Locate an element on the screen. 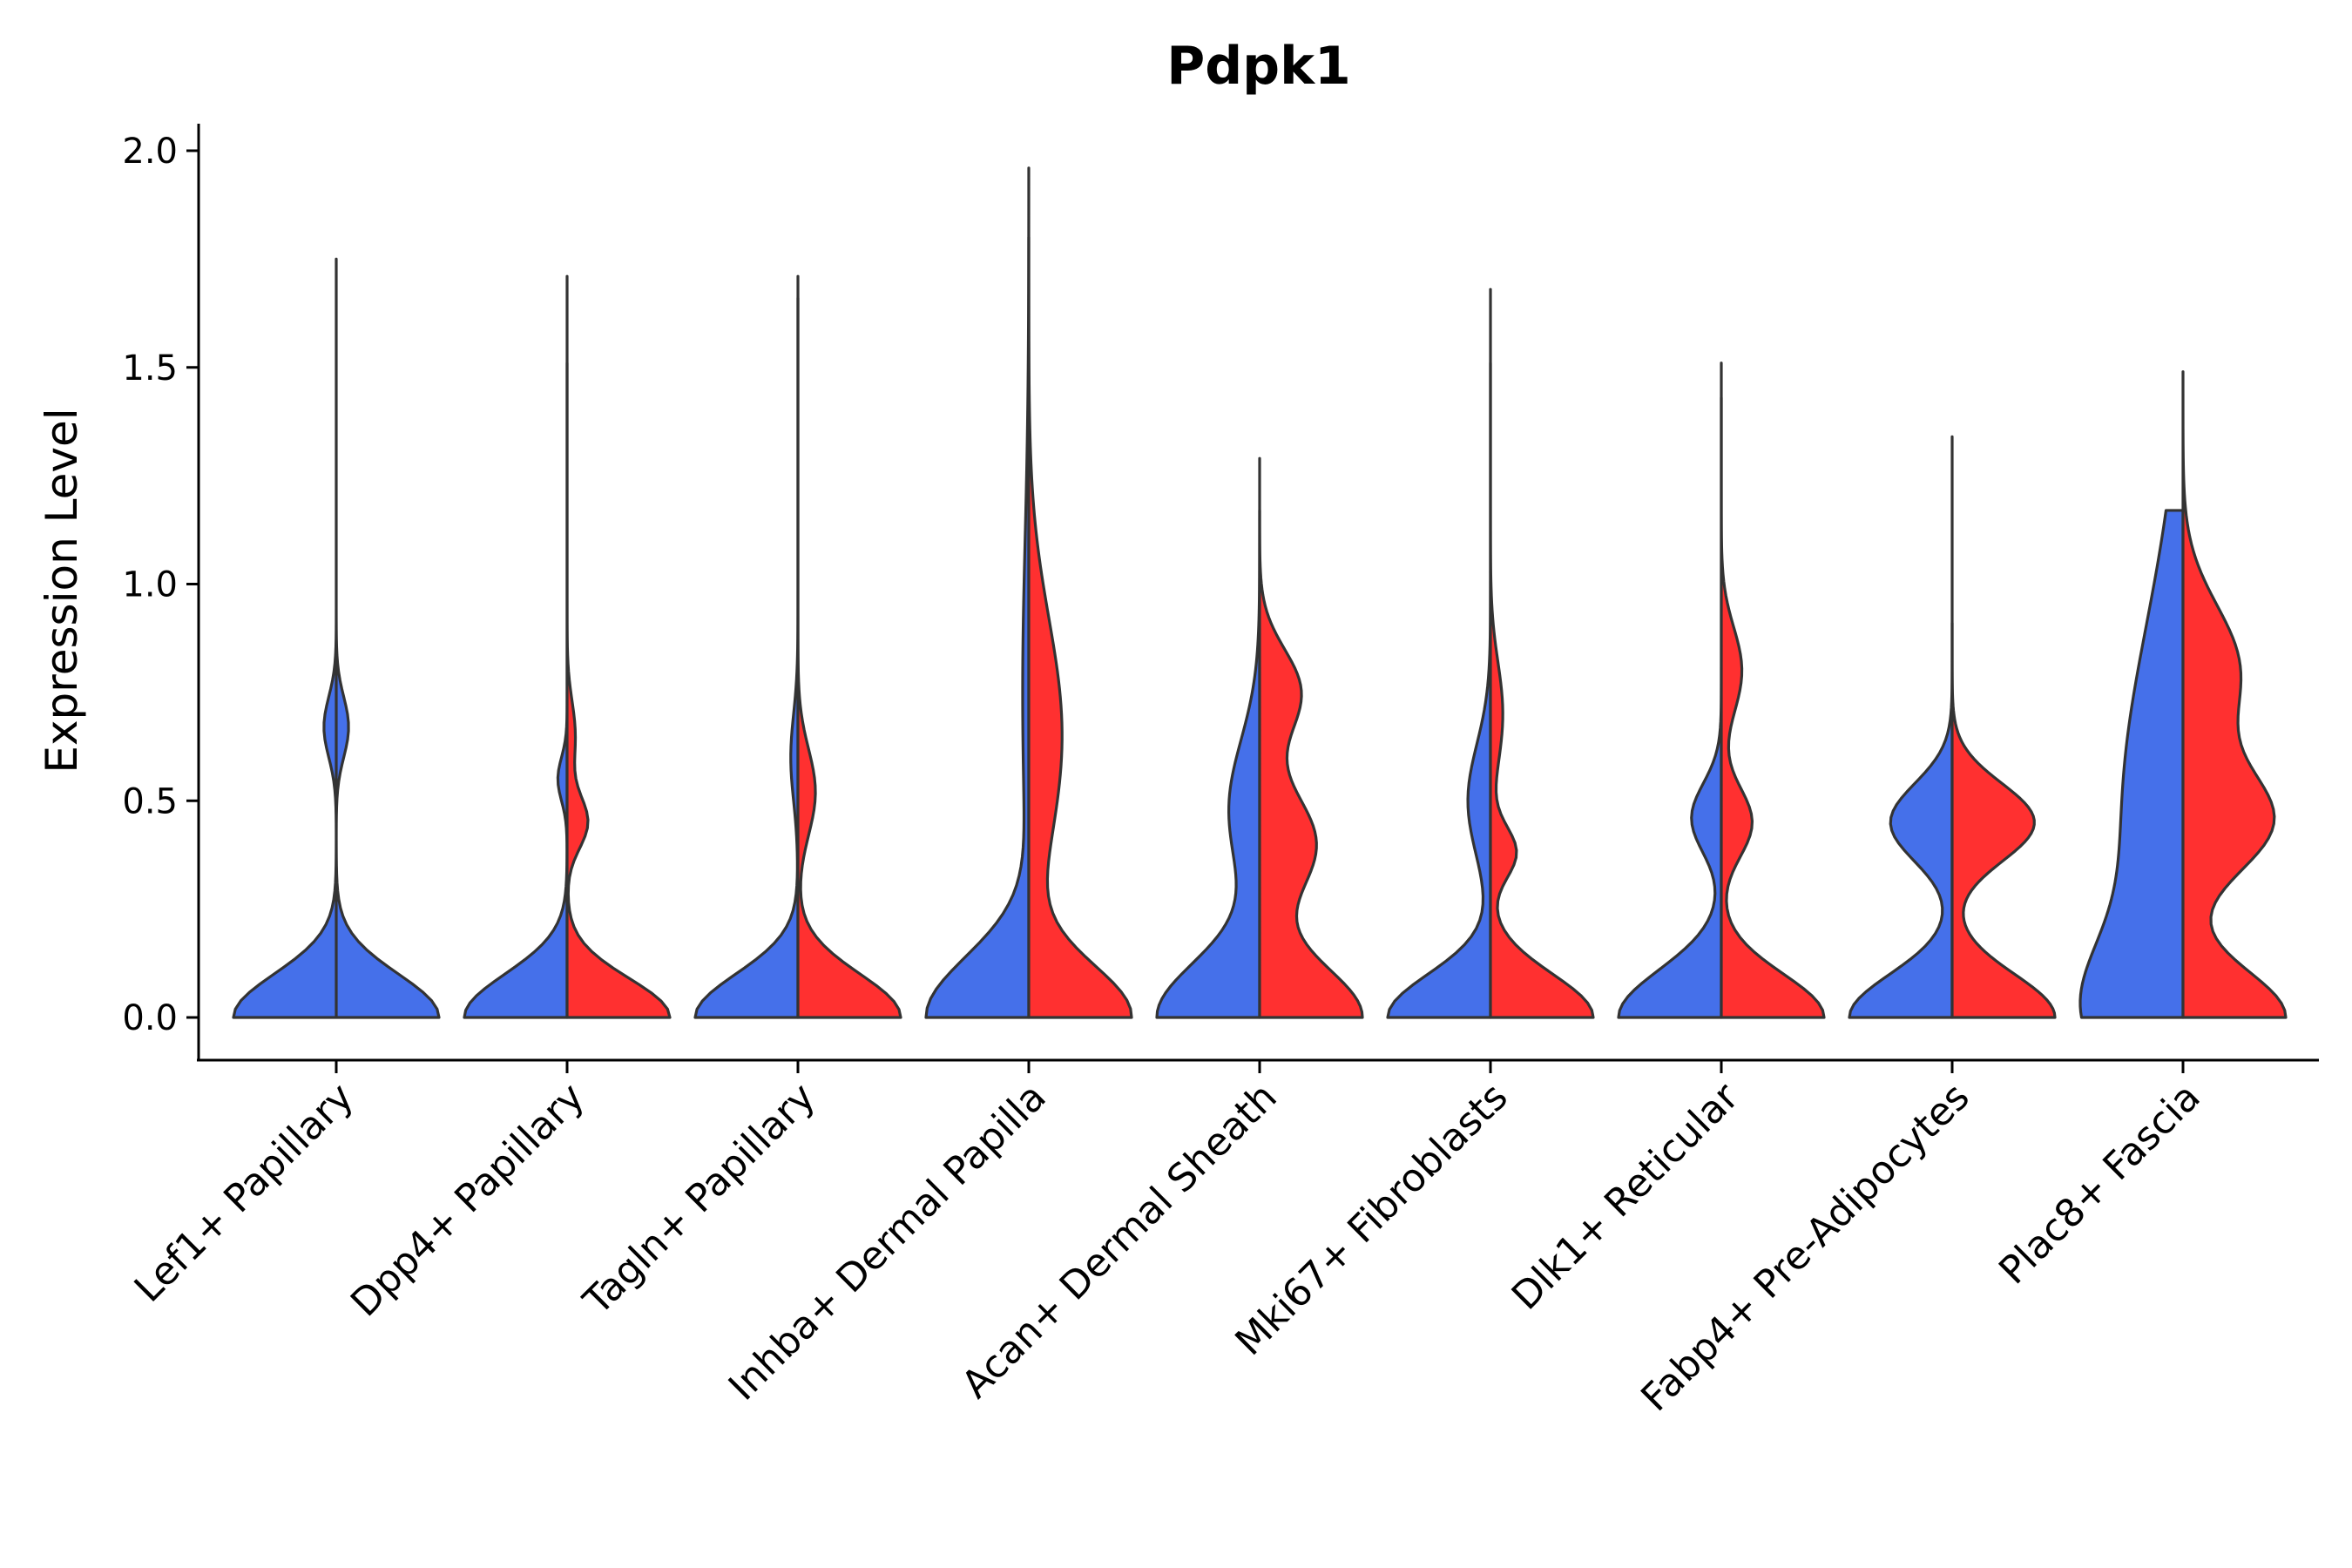 Image resolution: width=2352 pixels, height=1568 pixels. y-tick-label: 1.0 is located at coordinates (150, 585).